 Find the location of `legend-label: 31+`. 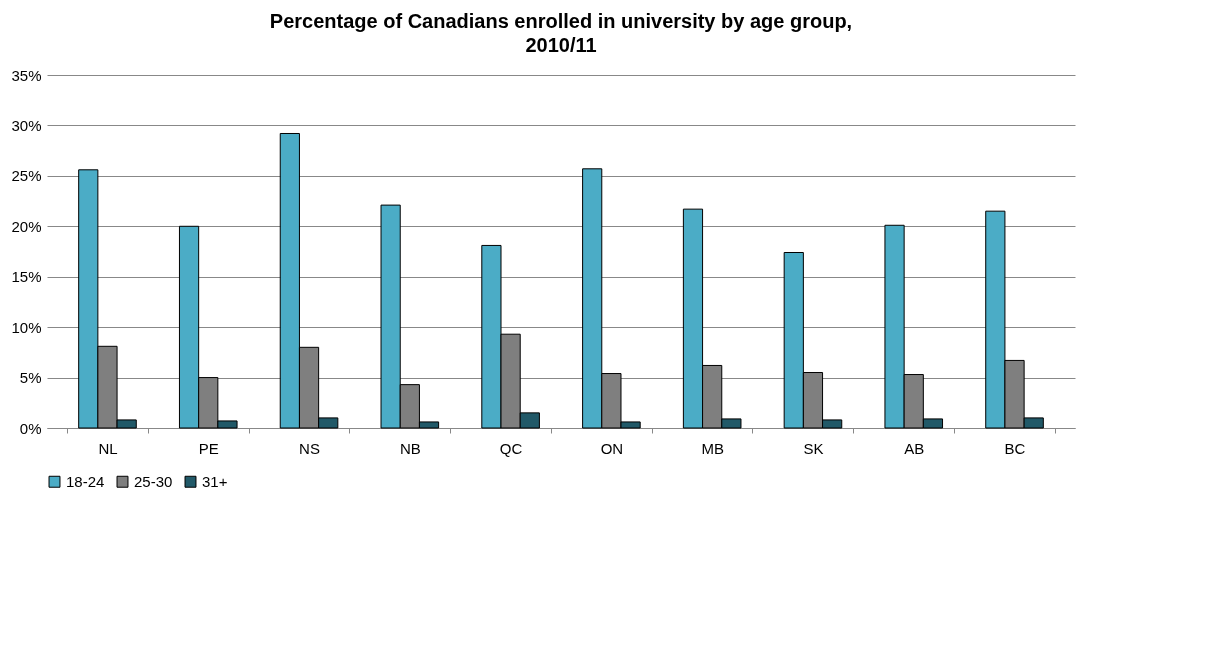

legend-label: 31+ is located at coordinates (215, 481).